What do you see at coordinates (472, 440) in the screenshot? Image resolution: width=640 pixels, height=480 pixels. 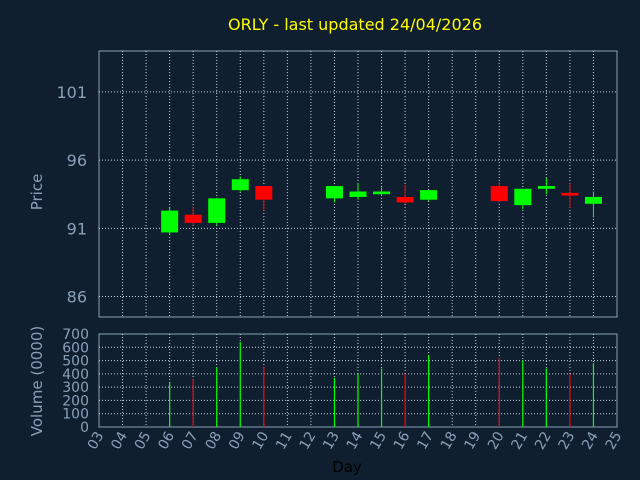 I see `x-tick-label: 19` at bounding box center [472, 440].